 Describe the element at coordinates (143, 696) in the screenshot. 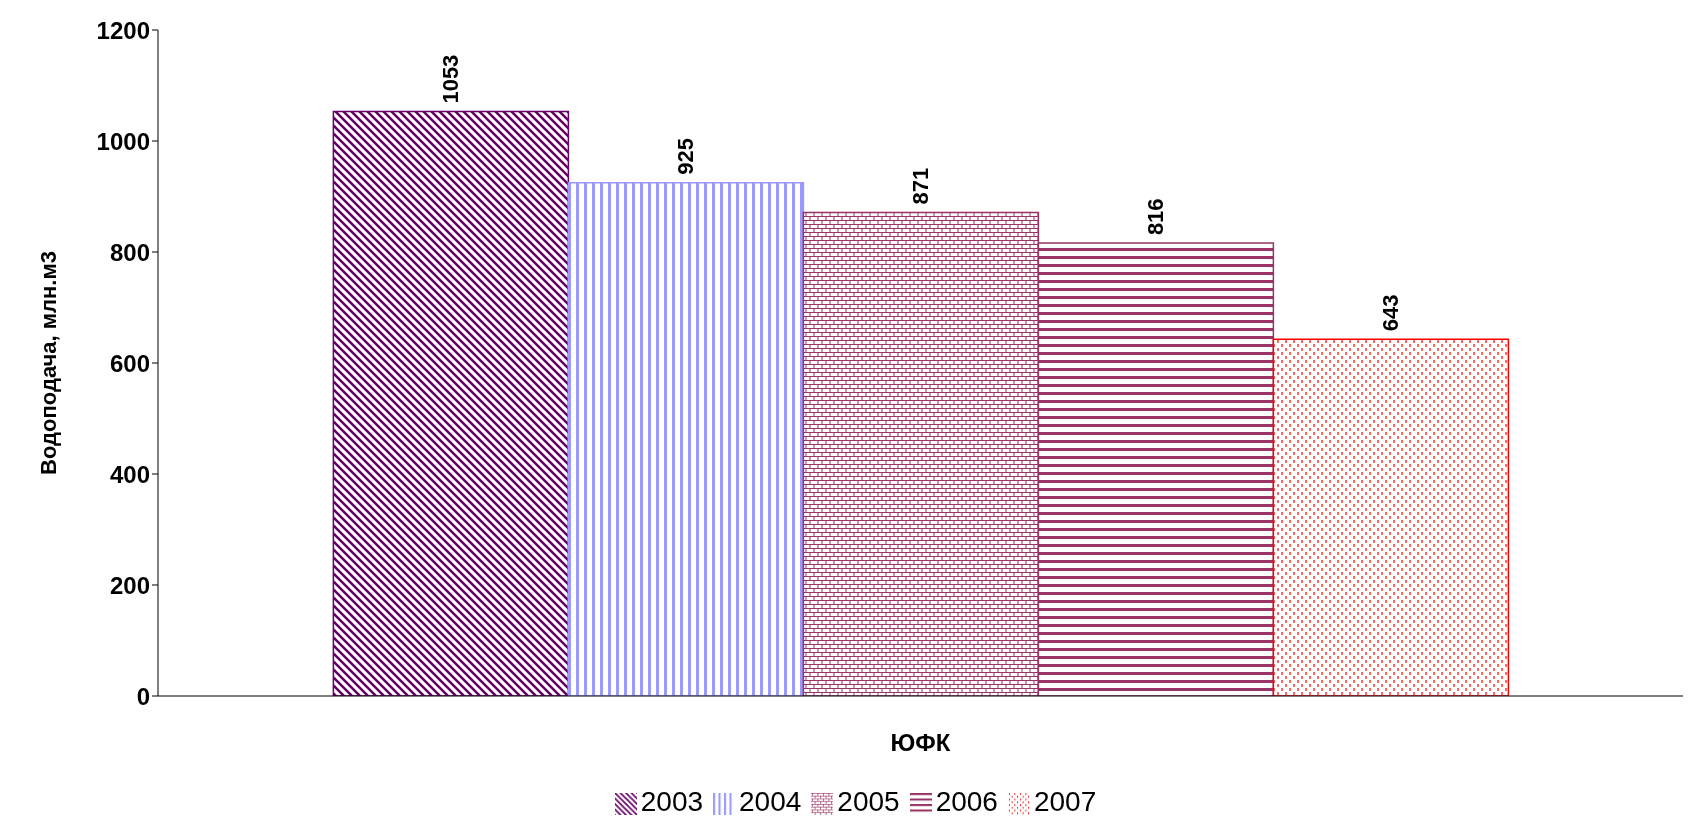

I see `y-tick-label: 0` at that location.